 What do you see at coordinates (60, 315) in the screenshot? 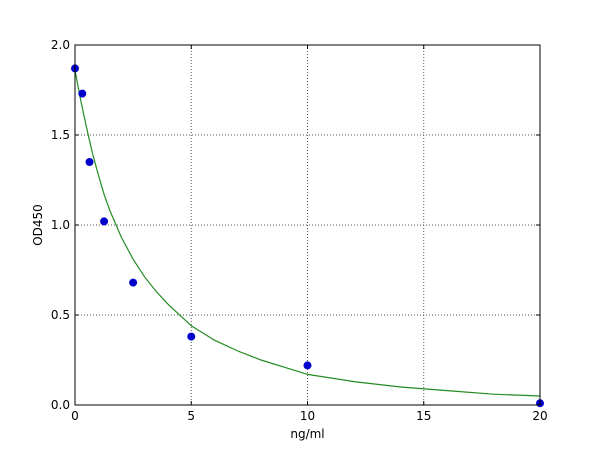
I see `y-tick-label: 0.5` at bounding box center [60, 315].